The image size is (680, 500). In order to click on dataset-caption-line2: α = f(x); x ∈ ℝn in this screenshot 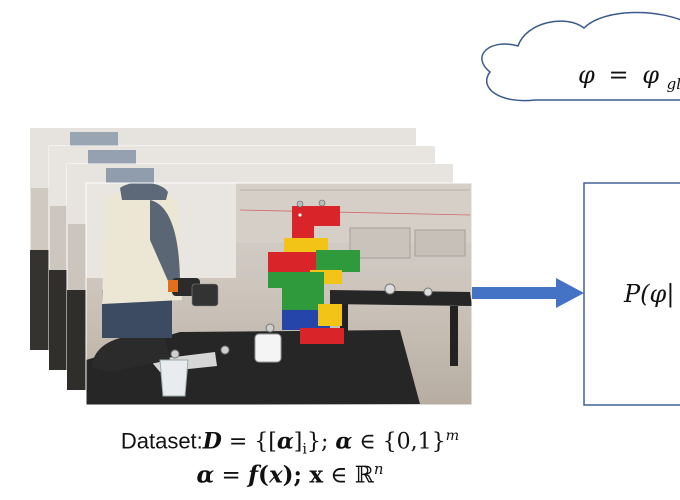, I will do `click(290, 474)`.